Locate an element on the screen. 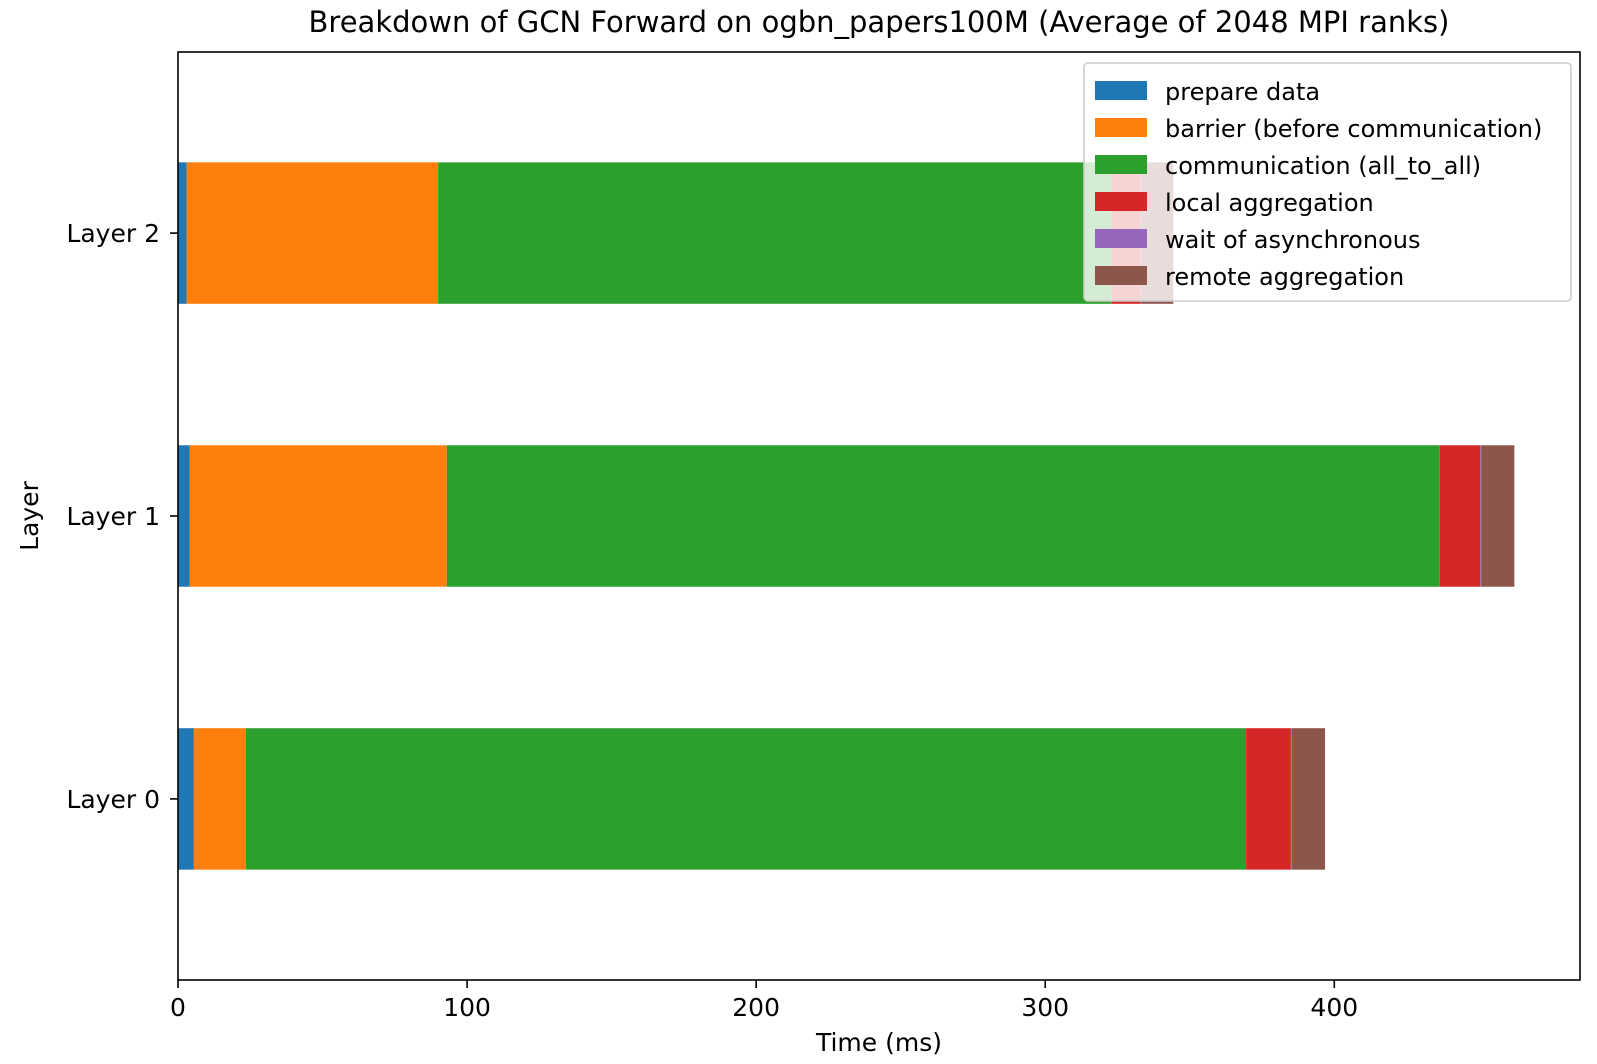  legend-label: barrier (before communication) is located at coordinates (1353, 129).